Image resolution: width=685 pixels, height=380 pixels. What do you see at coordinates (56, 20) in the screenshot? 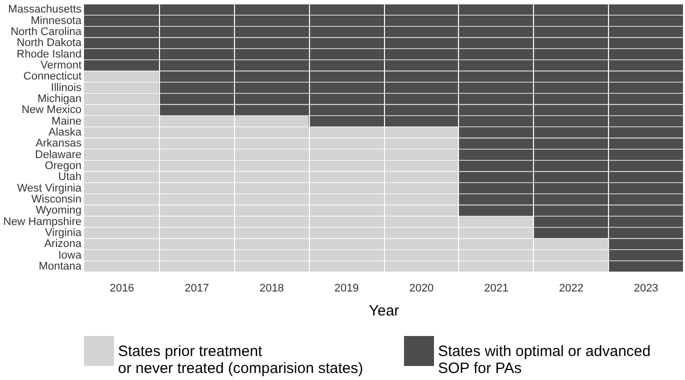
I see `y-tick-label: Minnesota` at bounding box center [56, 20].